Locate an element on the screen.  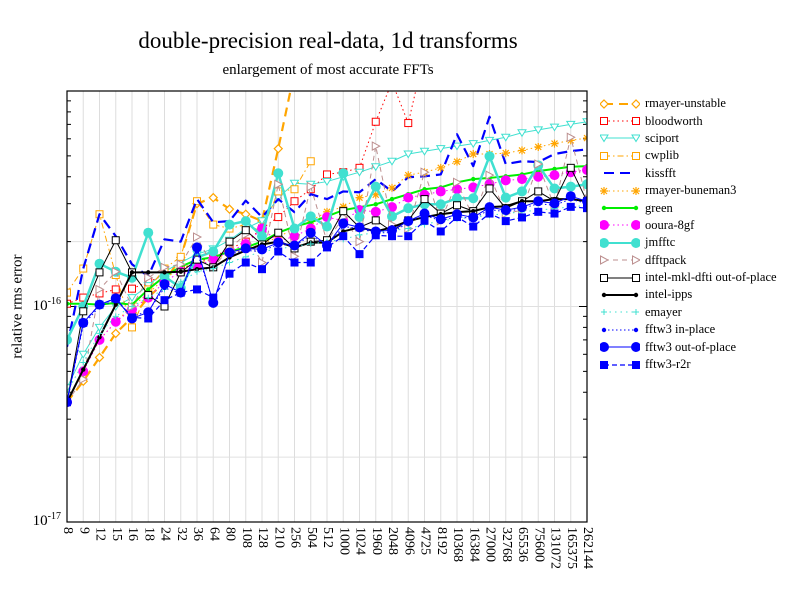
legend-item-jmfftc: jmfftc is located at coordinates (688, 242).